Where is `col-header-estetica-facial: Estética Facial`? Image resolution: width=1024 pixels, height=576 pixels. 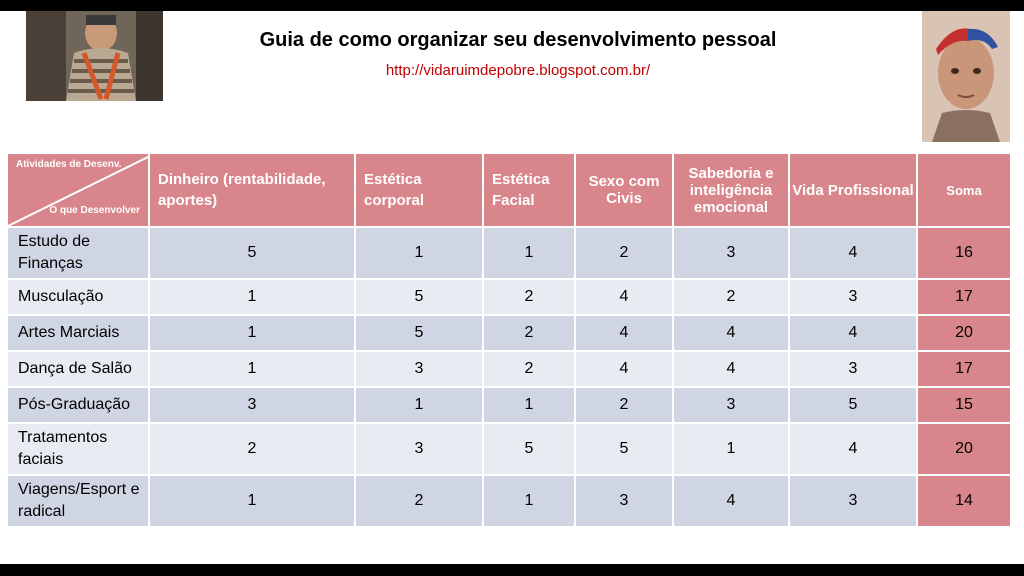 col-header-estetica-facial: Estética Facial is located at coordinates (529, 190).